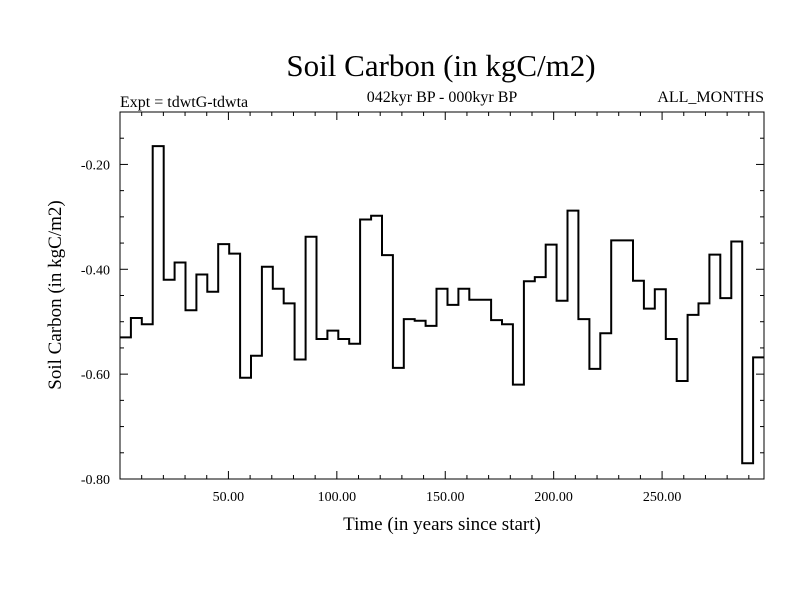 The image size is (800, 600). Describe the element at coordinates (445, 497) in the screenshot. I see `x-tick-label: 150.00` at that location.